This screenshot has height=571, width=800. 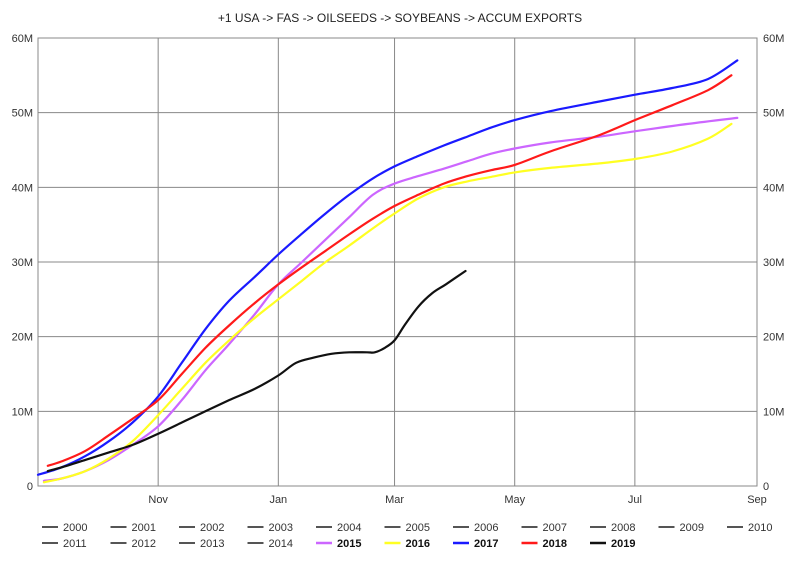 I want to click on legend-item-2008: 2008, so click(x=612, y=528).